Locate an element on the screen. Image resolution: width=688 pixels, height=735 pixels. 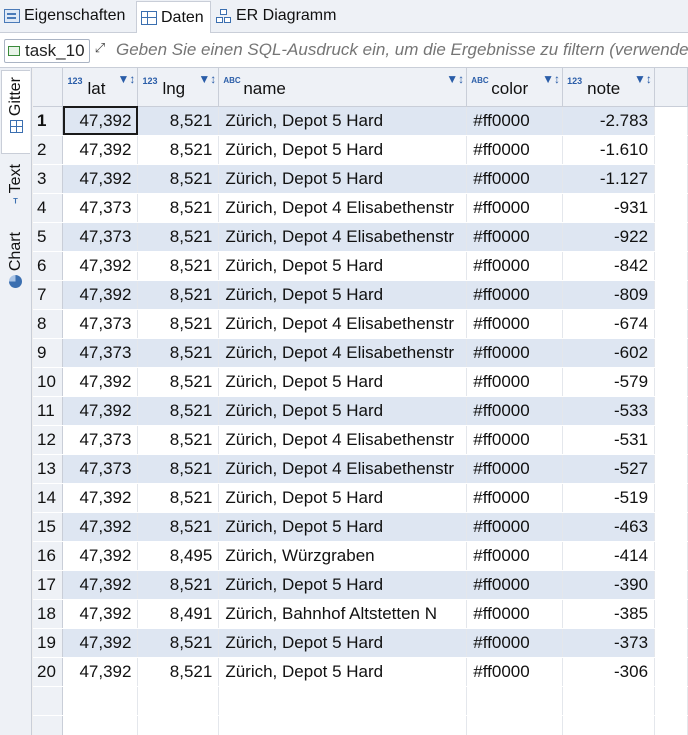
grid-cell-note: -390 is located at coordinates (609, 585).